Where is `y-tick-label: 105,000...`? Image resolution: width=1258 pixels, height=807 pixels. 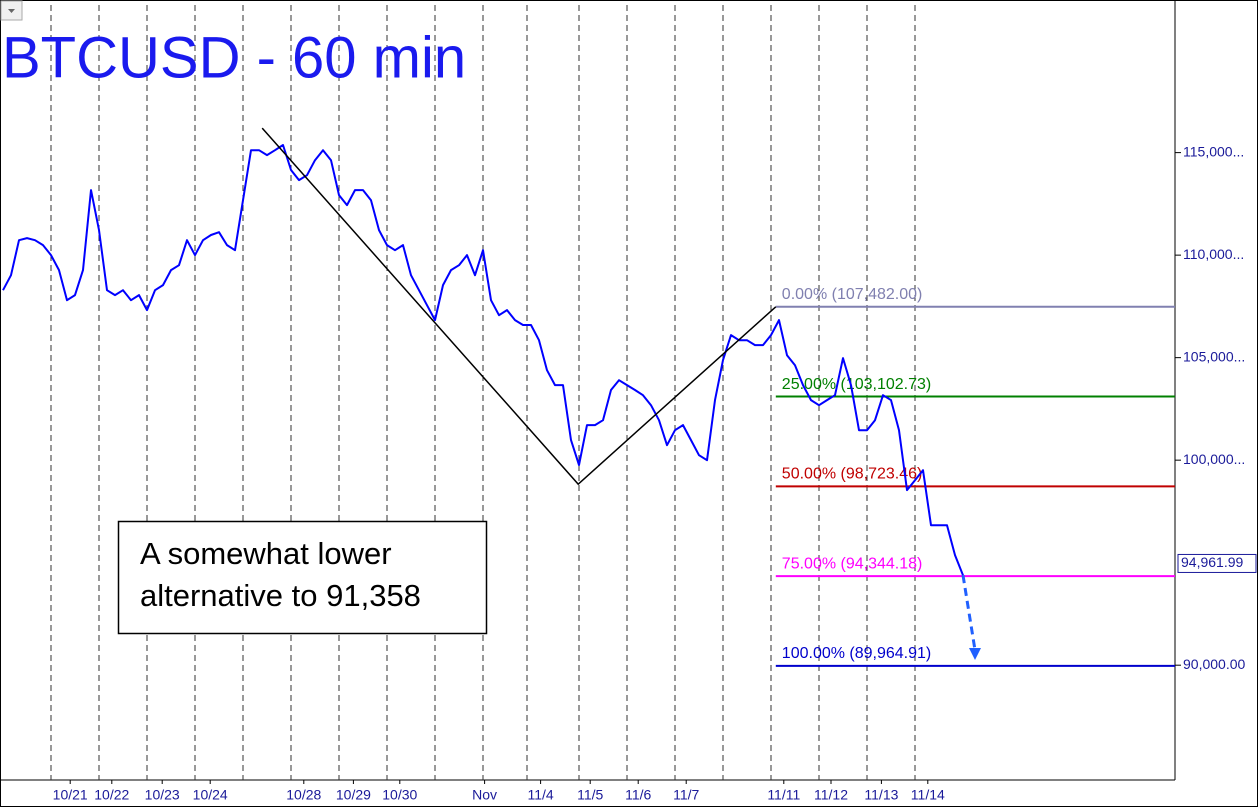 y-tick-label: 105,000... is located at coordinates (1214, 356).